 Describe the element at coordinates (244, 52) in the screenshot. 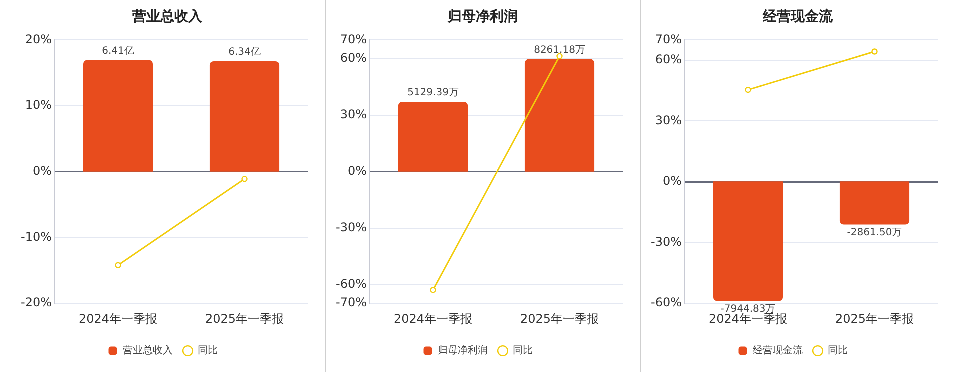

I see `data-label: 6.34亿` at that location.